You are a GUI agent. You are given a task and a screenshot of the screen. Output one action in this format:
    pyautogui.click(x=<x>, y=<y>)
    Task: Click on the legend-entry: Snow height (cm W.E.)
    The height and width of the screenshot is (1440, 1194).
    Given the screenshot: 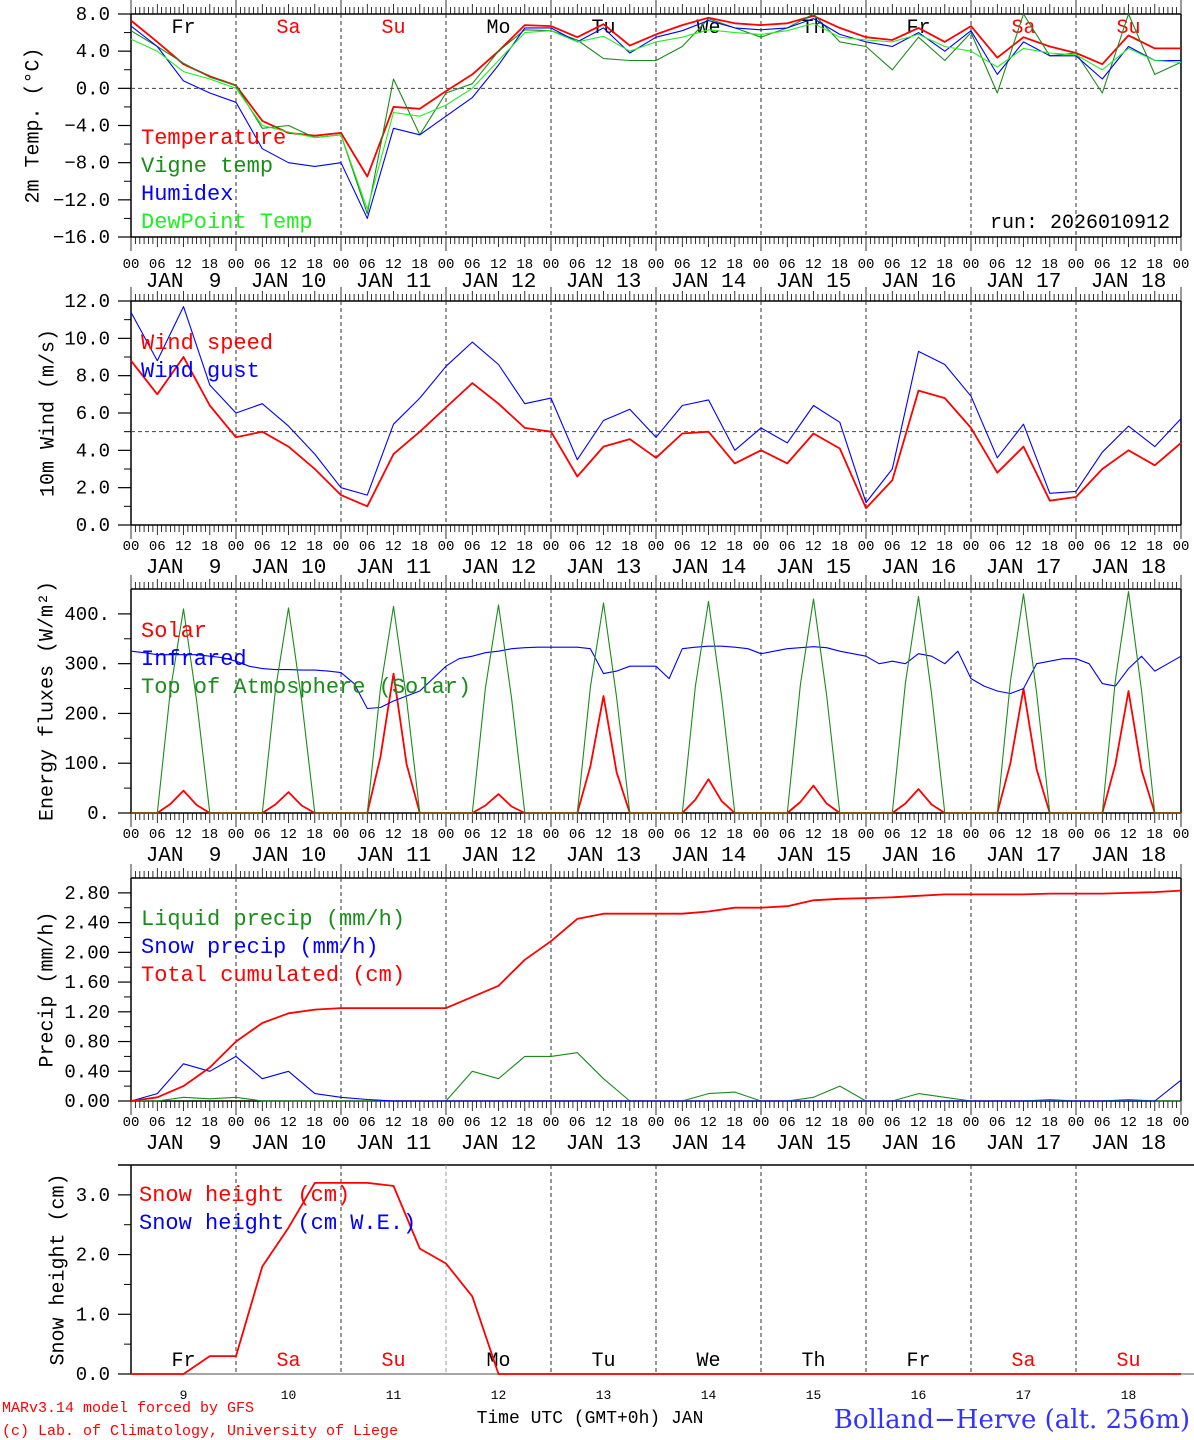 What is the action you would take?
    pyautogui.click(x=277, y=1223)
    